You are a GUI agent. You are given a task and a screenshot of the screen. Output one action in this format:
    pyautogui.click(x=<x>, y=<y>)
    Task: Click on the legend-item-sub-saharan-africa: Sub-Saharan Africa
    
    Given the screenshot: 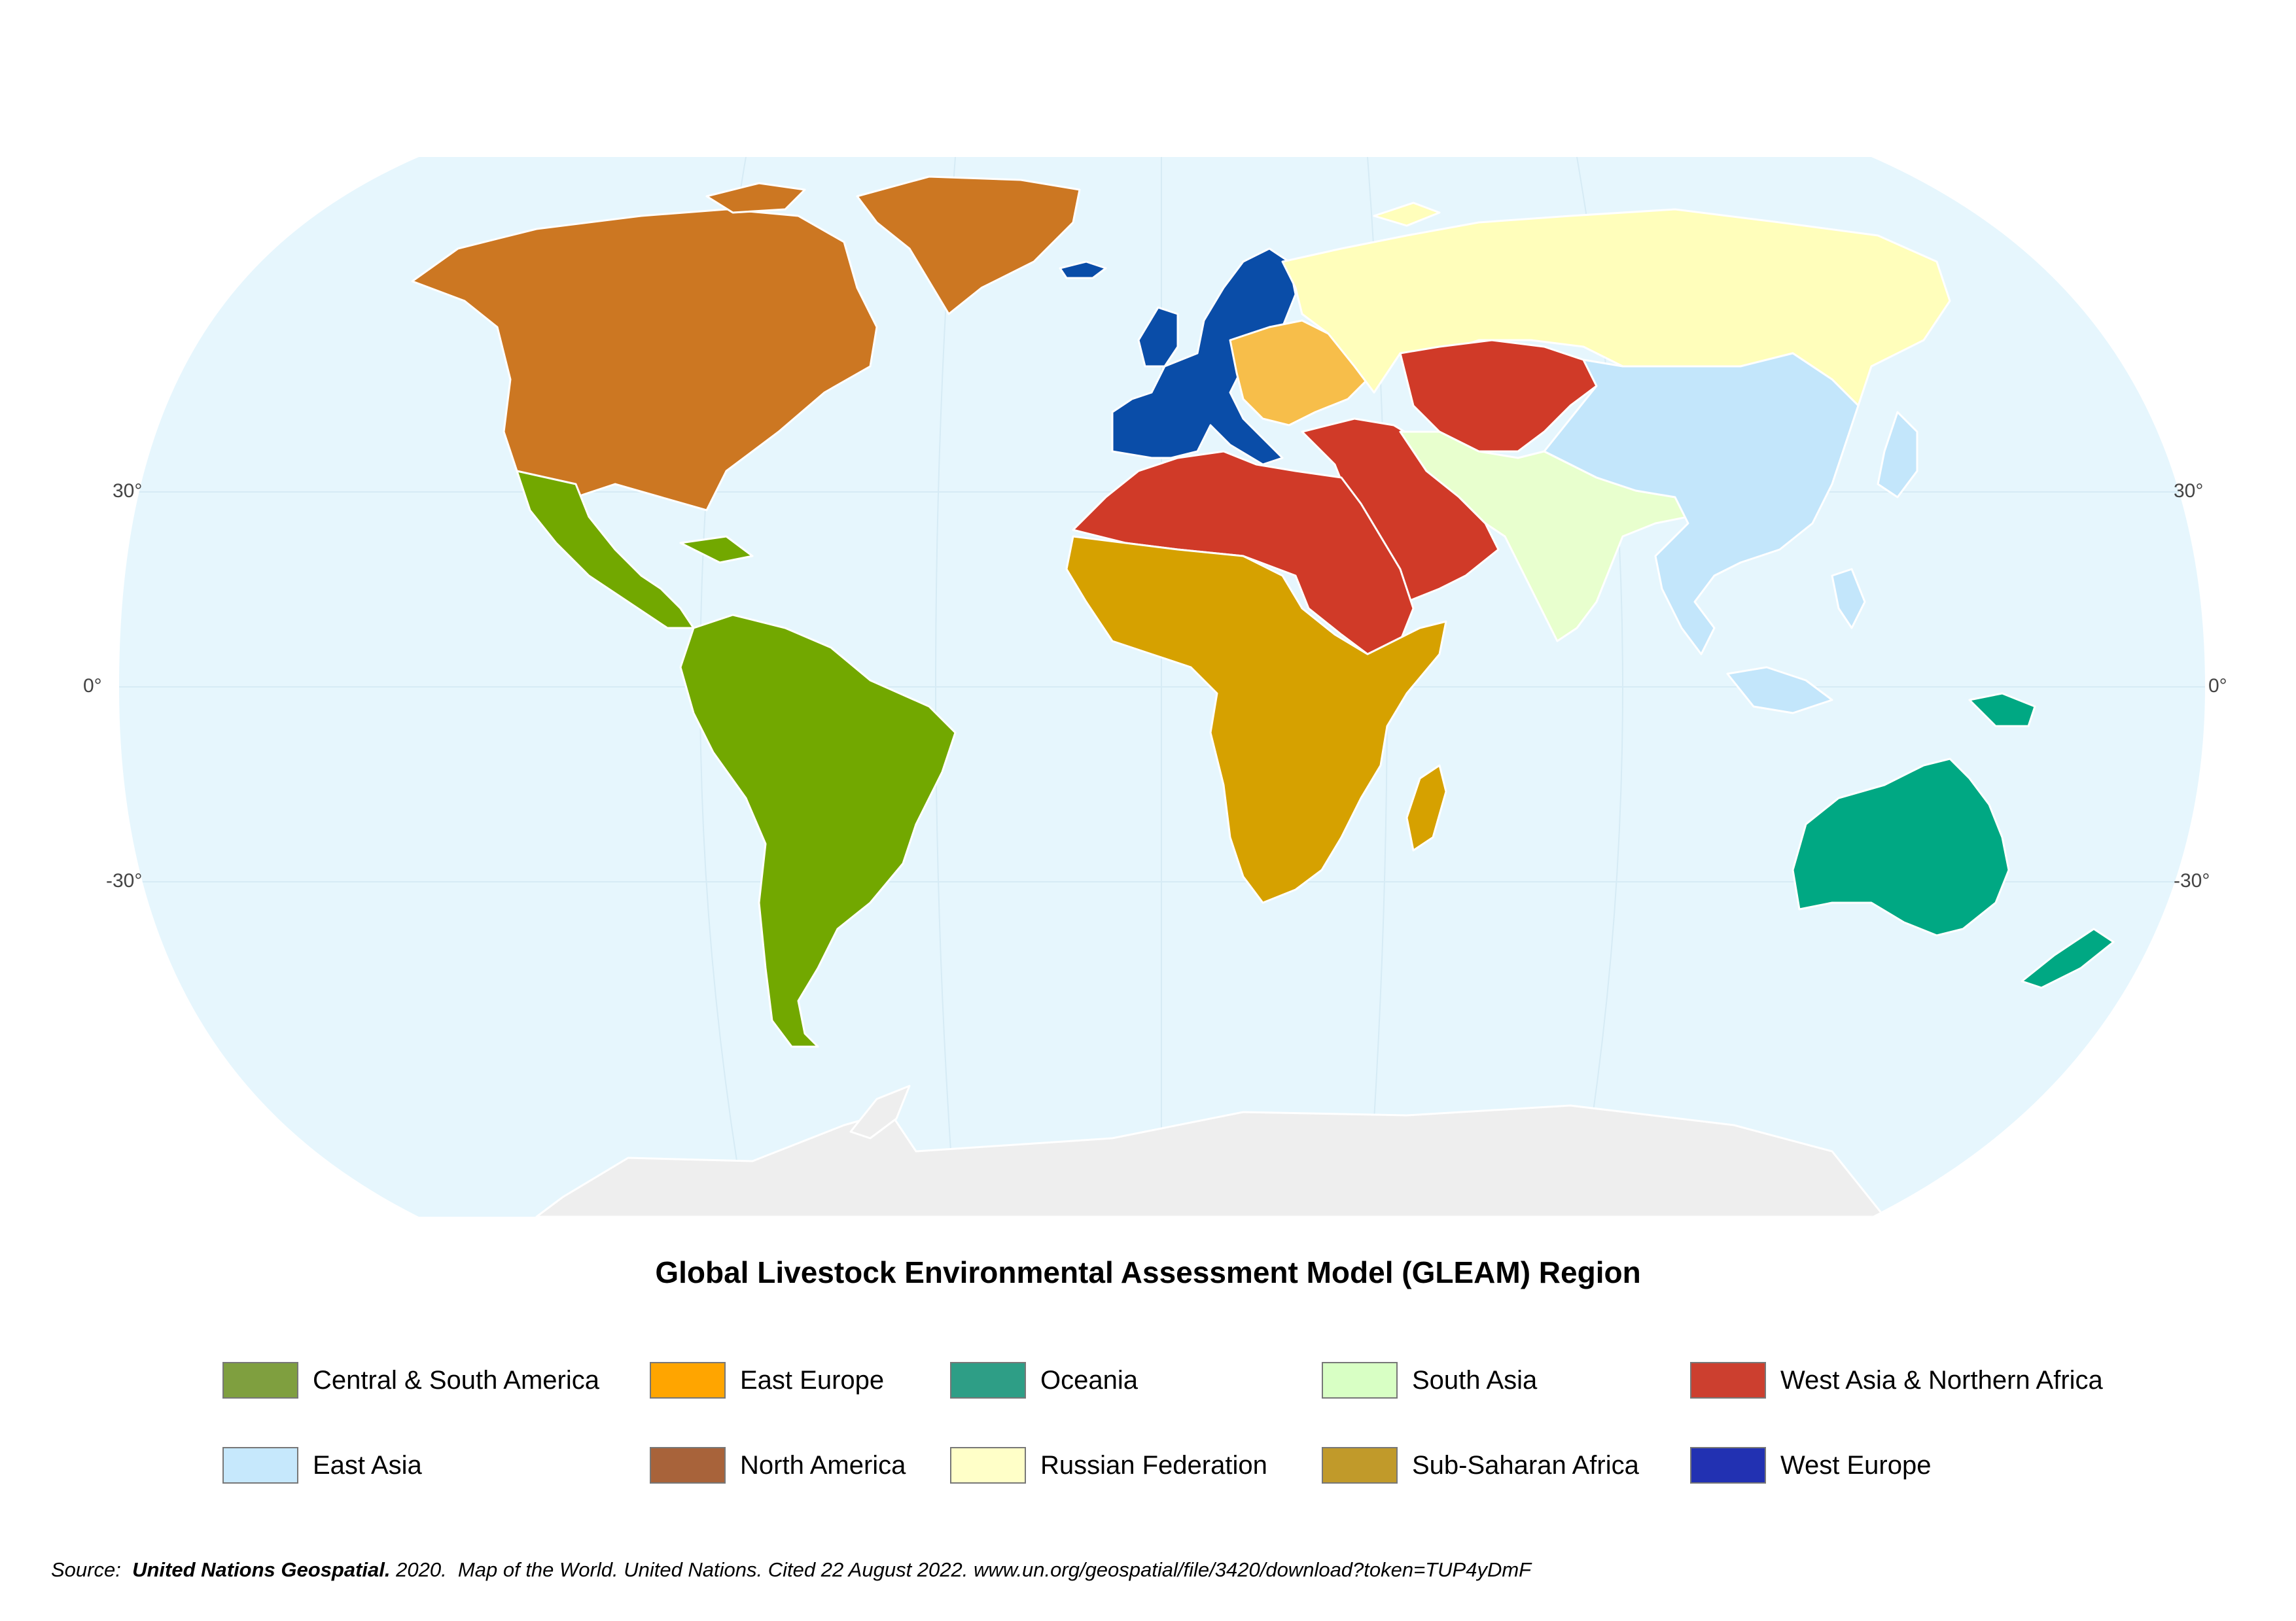 What is the action you would take?
    pyautogui.click(x=1480, y=1465)
    